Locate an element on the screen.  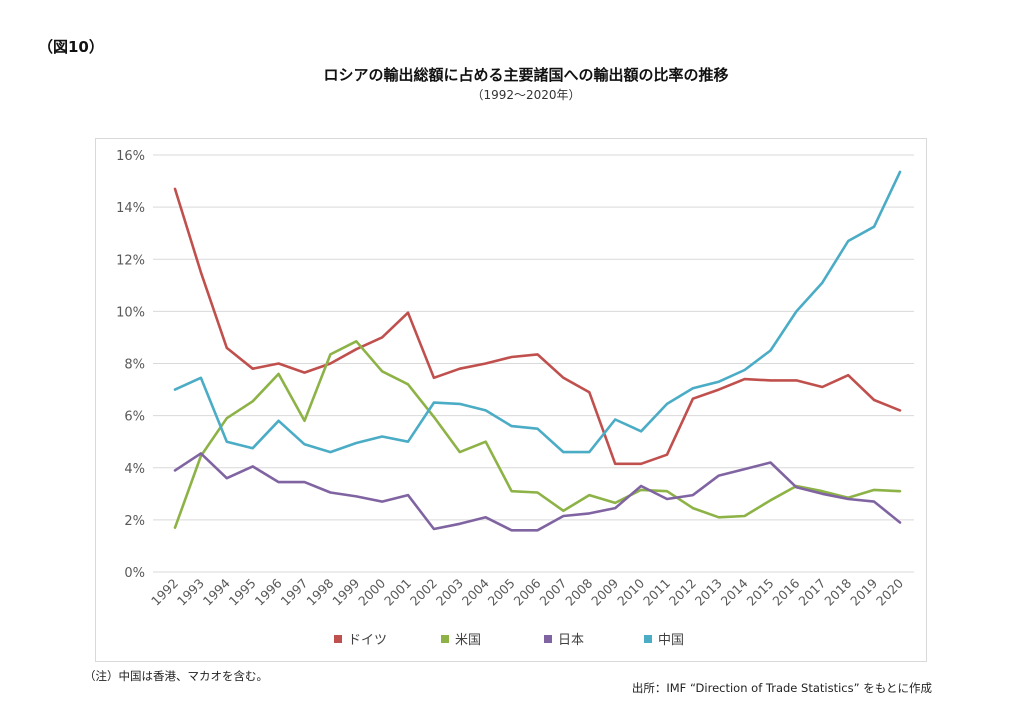
y-tick-label: 6% is located at coordinates (134, 417).